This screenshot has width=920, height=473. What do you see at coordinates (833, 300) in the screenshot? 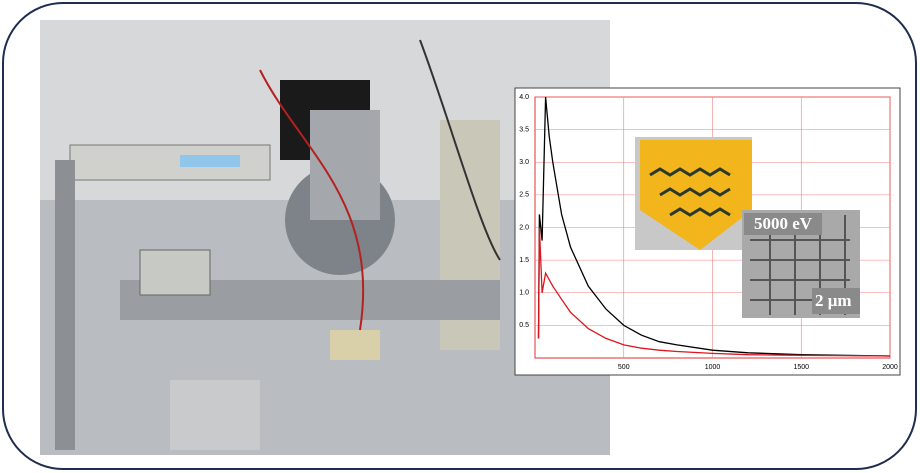
I see `scale-label: 2 μm` at bounding box center [833, 300].